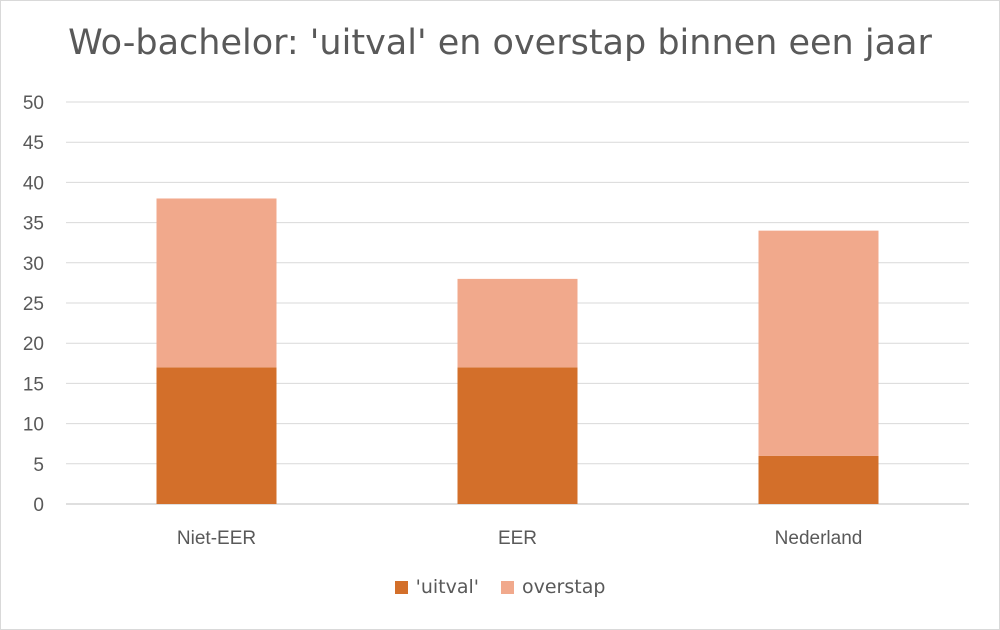 The height and width of the screenshot is (630, 1000). Describe the element at coordinates (563, 587) in the screenshot. I see `legend-label-overstap: overstap` at that location.